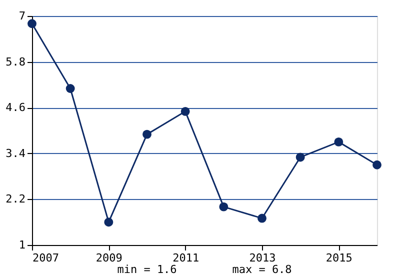 This screenshot has width=400, height=280. I want to click on y-tick-label: 4.6, so click(16, 107).